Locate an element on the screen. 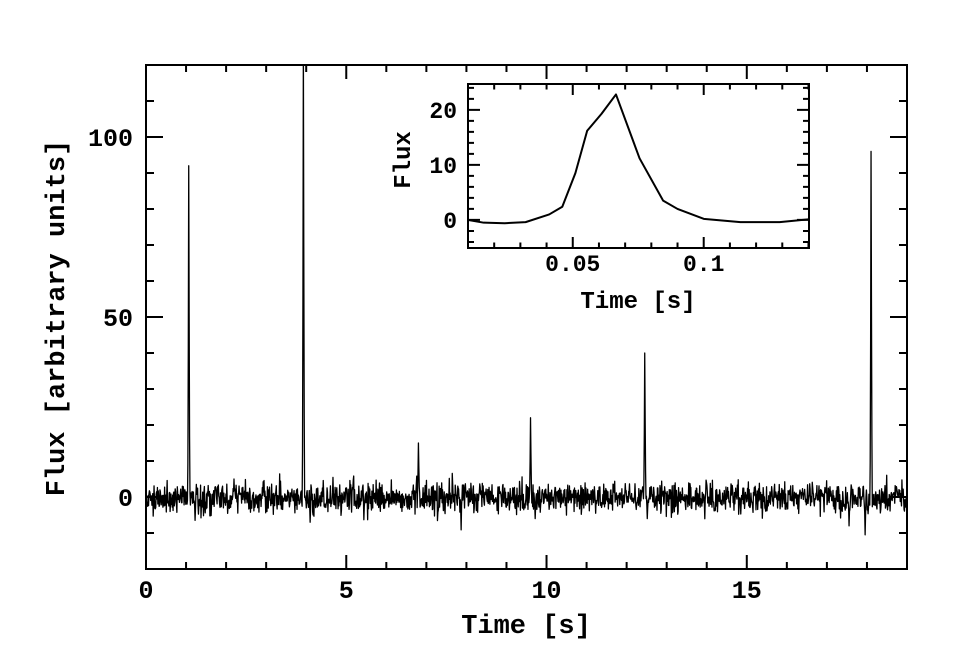 This screenshot has height=650, width=975. gen-inset-y-tick-label: 10 is located at coordinates (443, 167).